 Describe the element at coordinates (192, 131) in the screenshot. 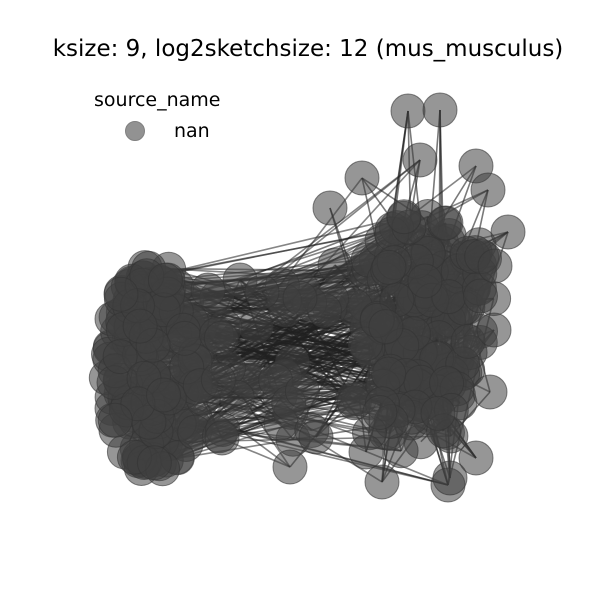

I see `legend-label-nan: nan` at that location.